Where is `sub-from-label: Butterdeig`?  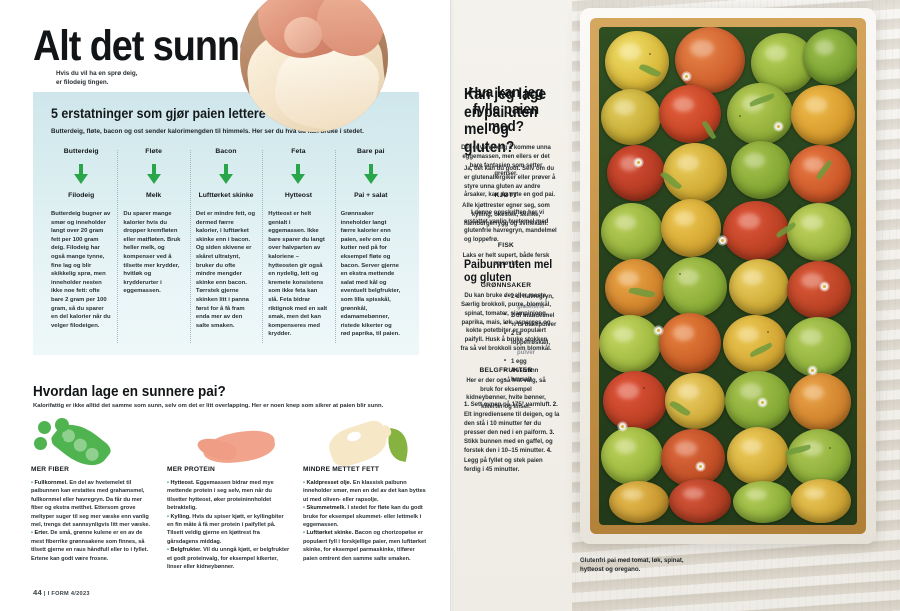 sub-from-label: Butterdeig is located at coordinates (81, 151).